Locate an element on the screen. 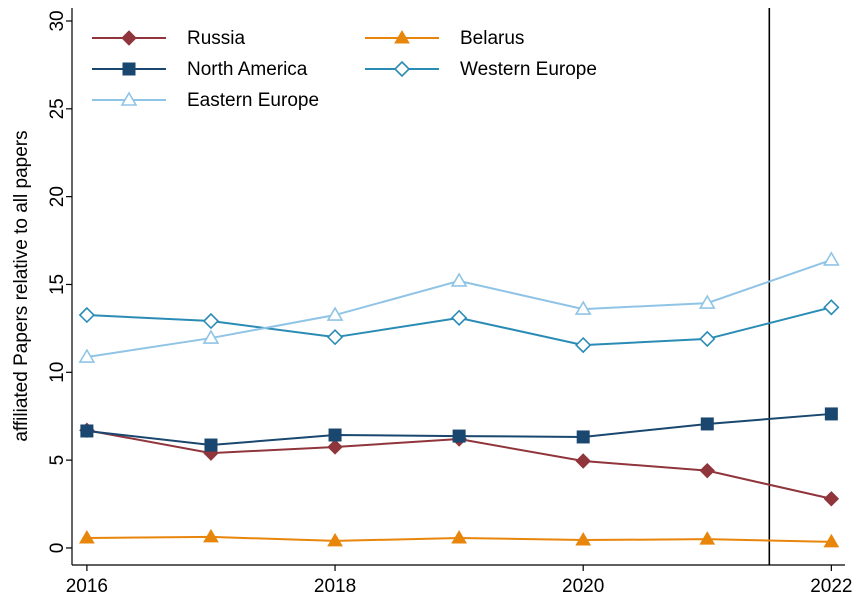 This screenshot has height=598, width=860. y-tick-label: 0 is located at coordinates (57, 548).